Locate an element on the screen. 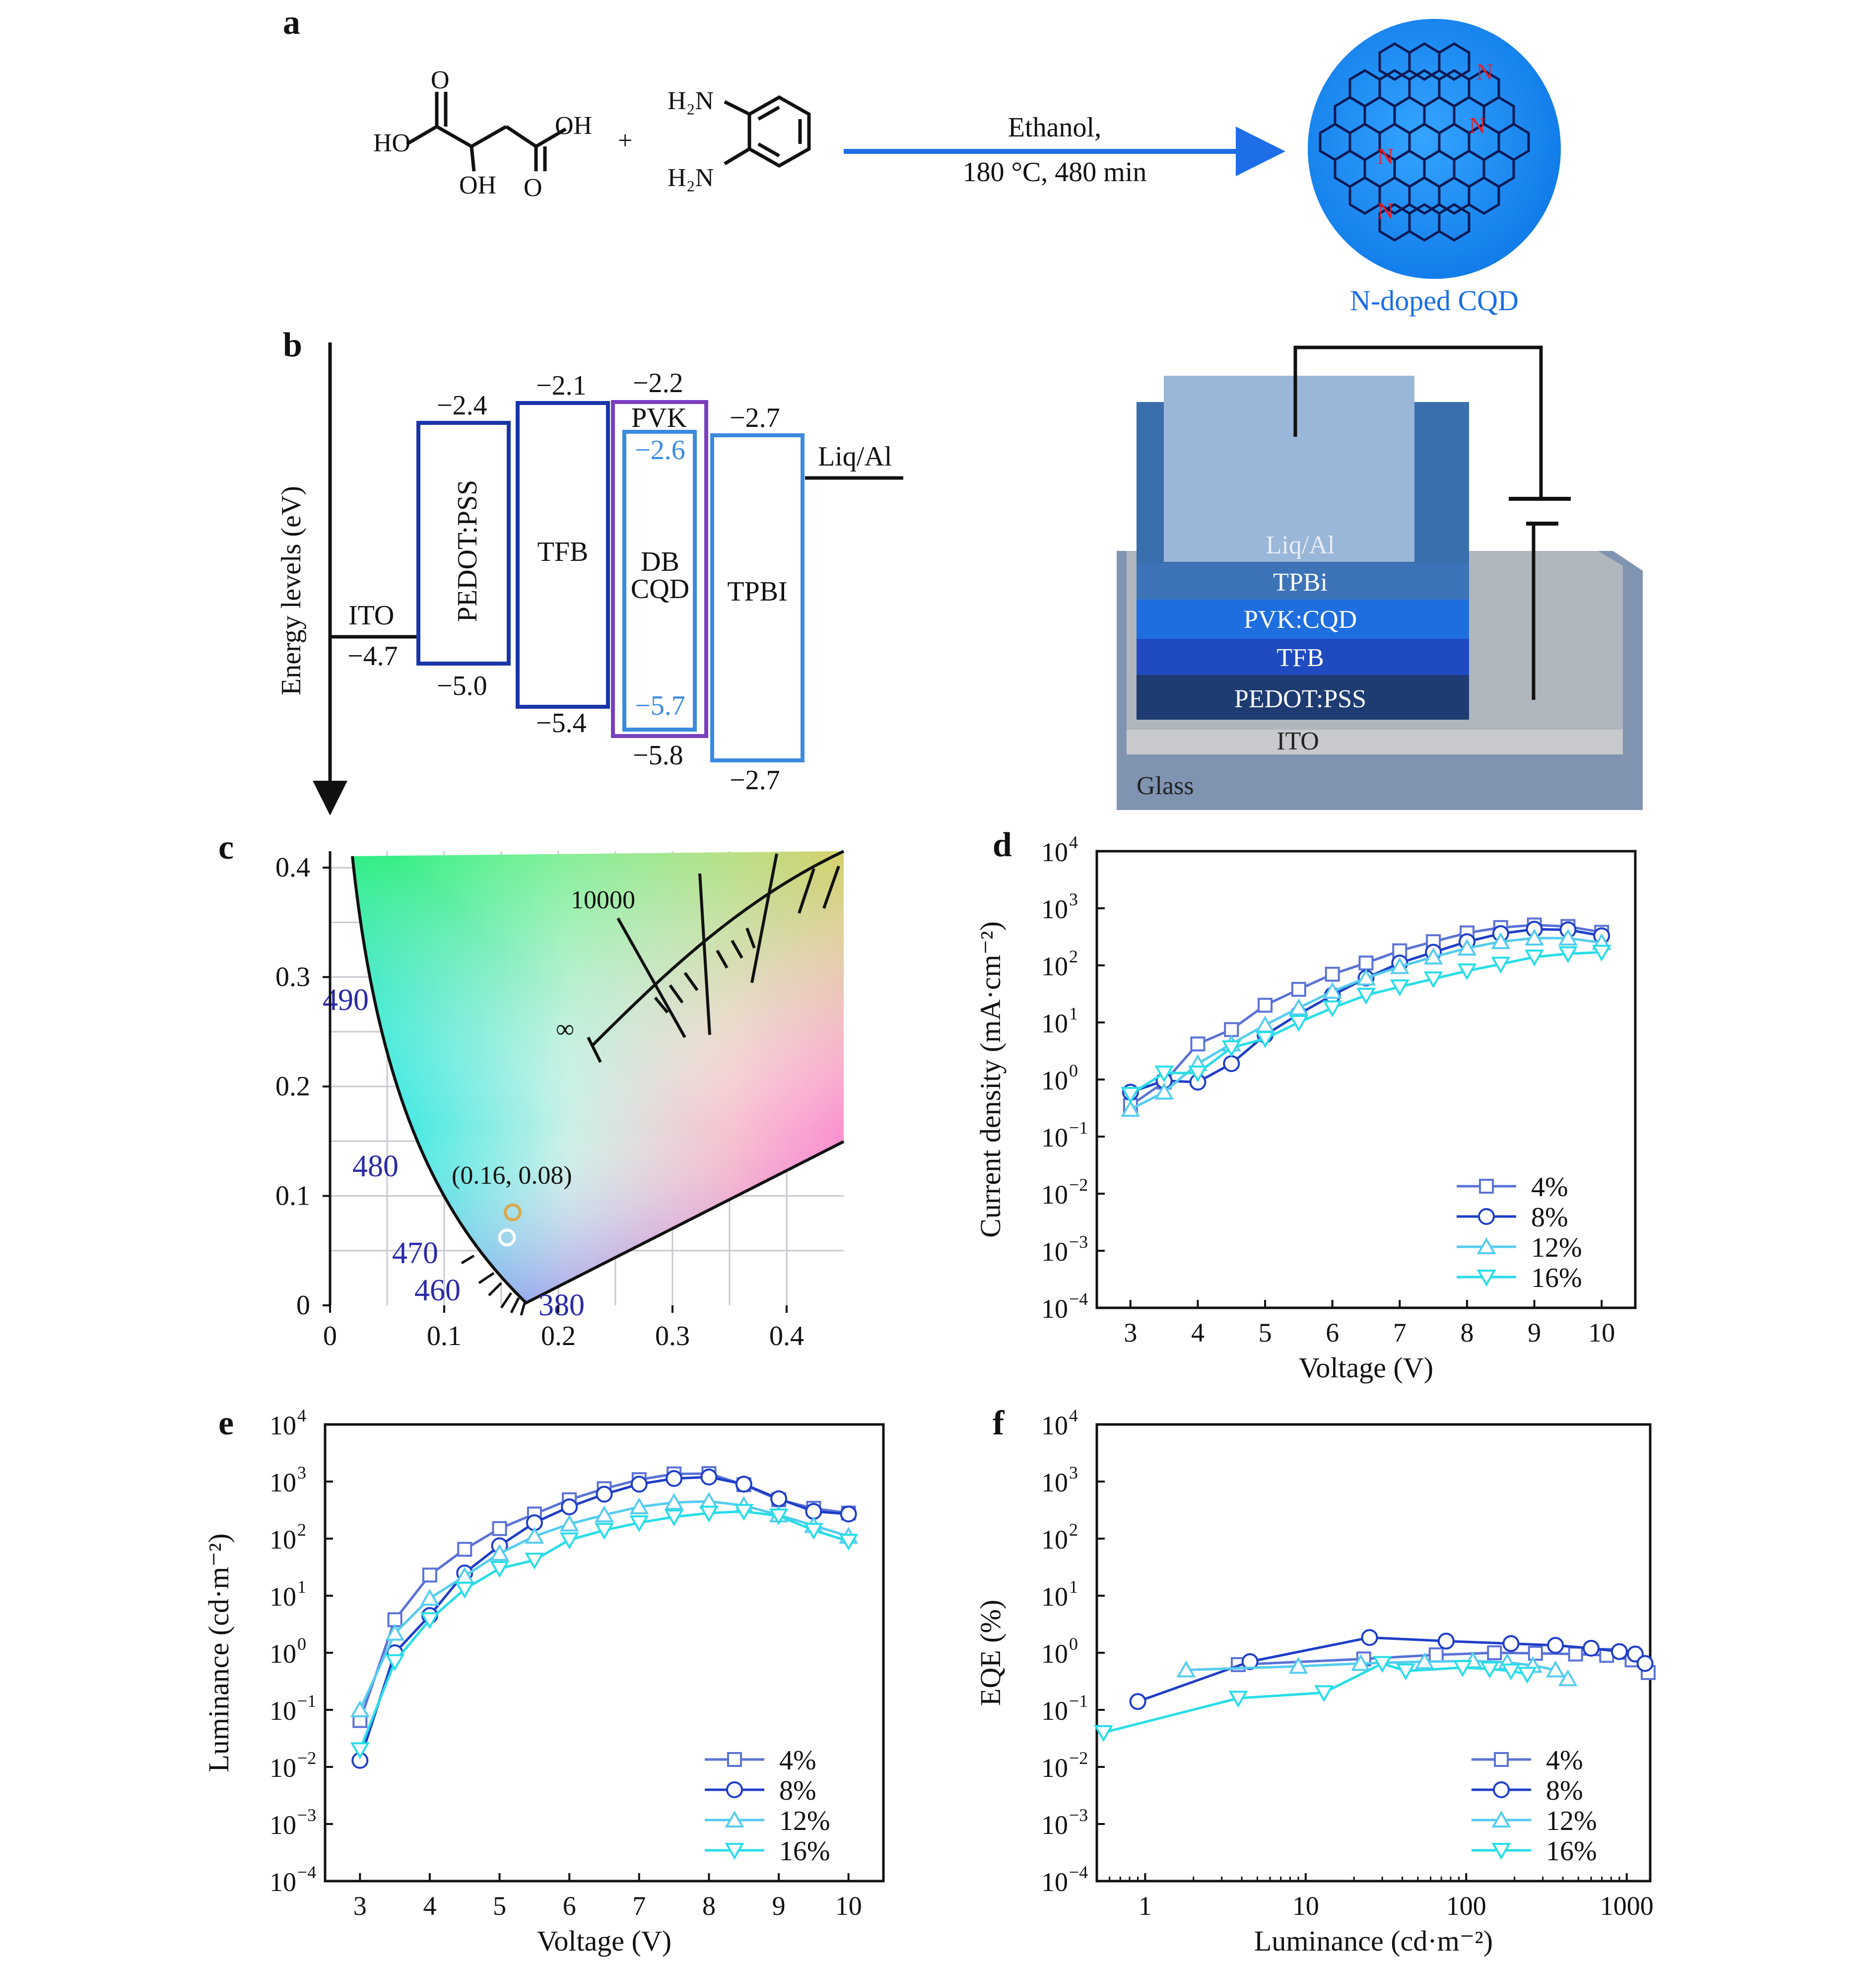  malic-o-bottom: O is located at coordinates (533, 188).